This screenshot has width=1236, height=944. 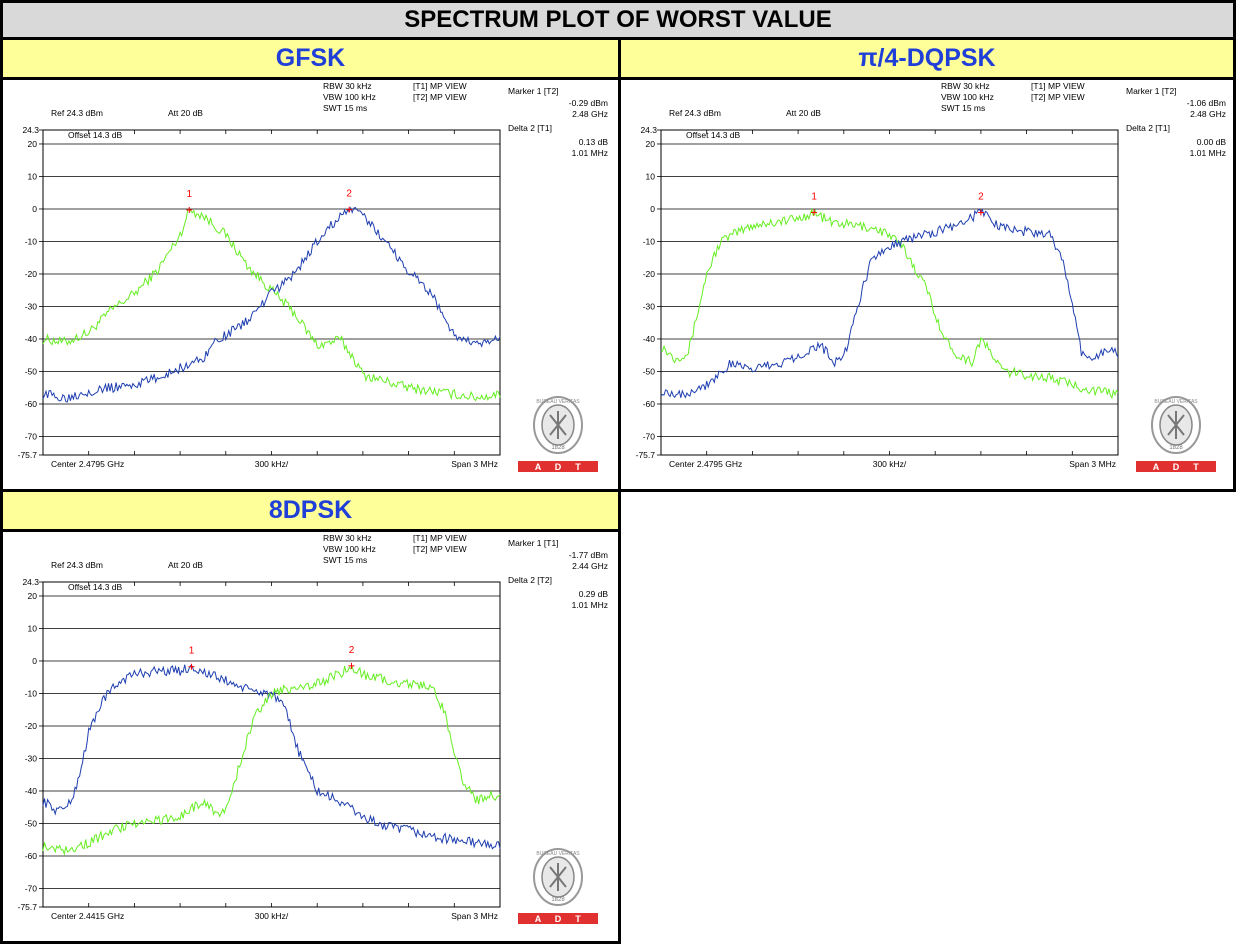 I want to click on plot-frame, so click(x=271, y=744).